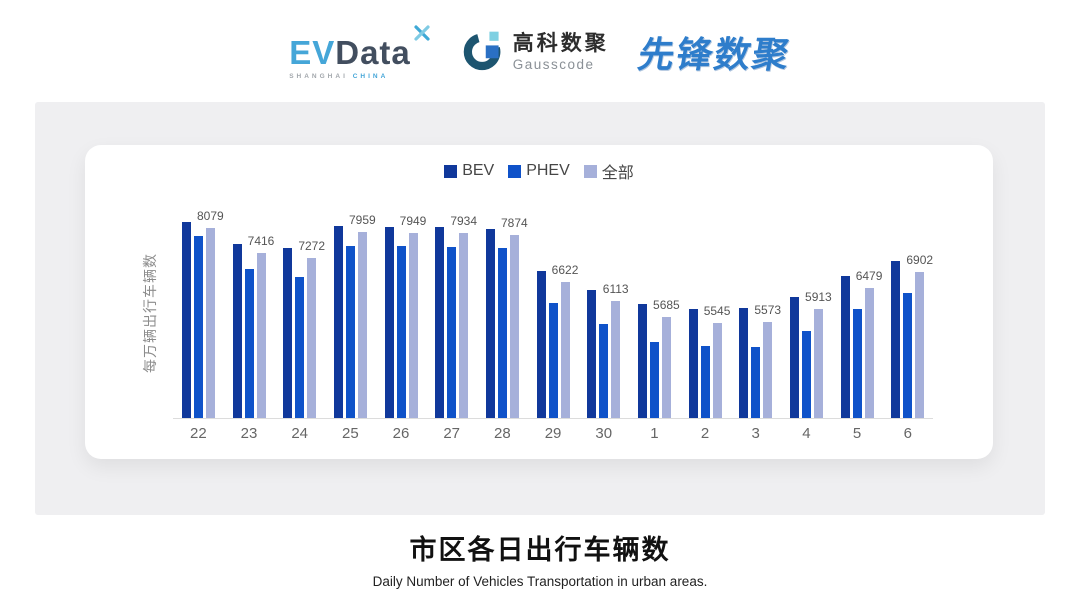 The width and height of the screenshot is (1080, 608). I want to click on x-tick-25: 25, so click(350, 433).